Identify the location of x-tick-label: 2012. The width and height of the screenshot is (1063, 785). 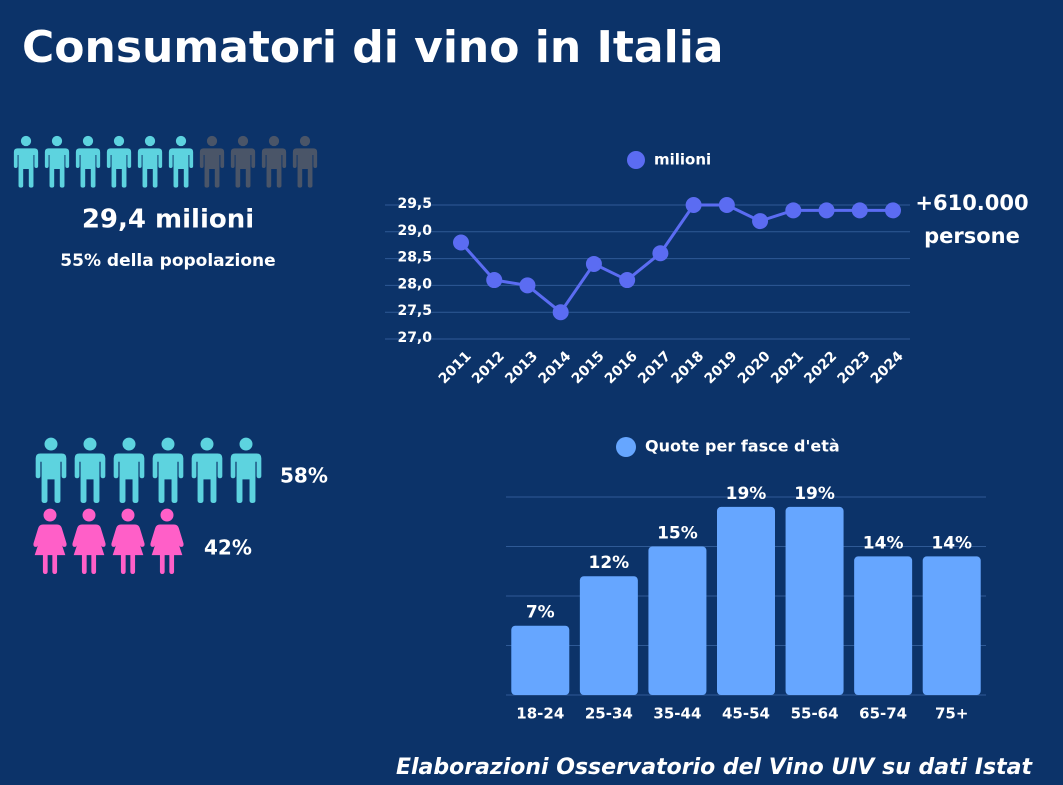
(488, 367).